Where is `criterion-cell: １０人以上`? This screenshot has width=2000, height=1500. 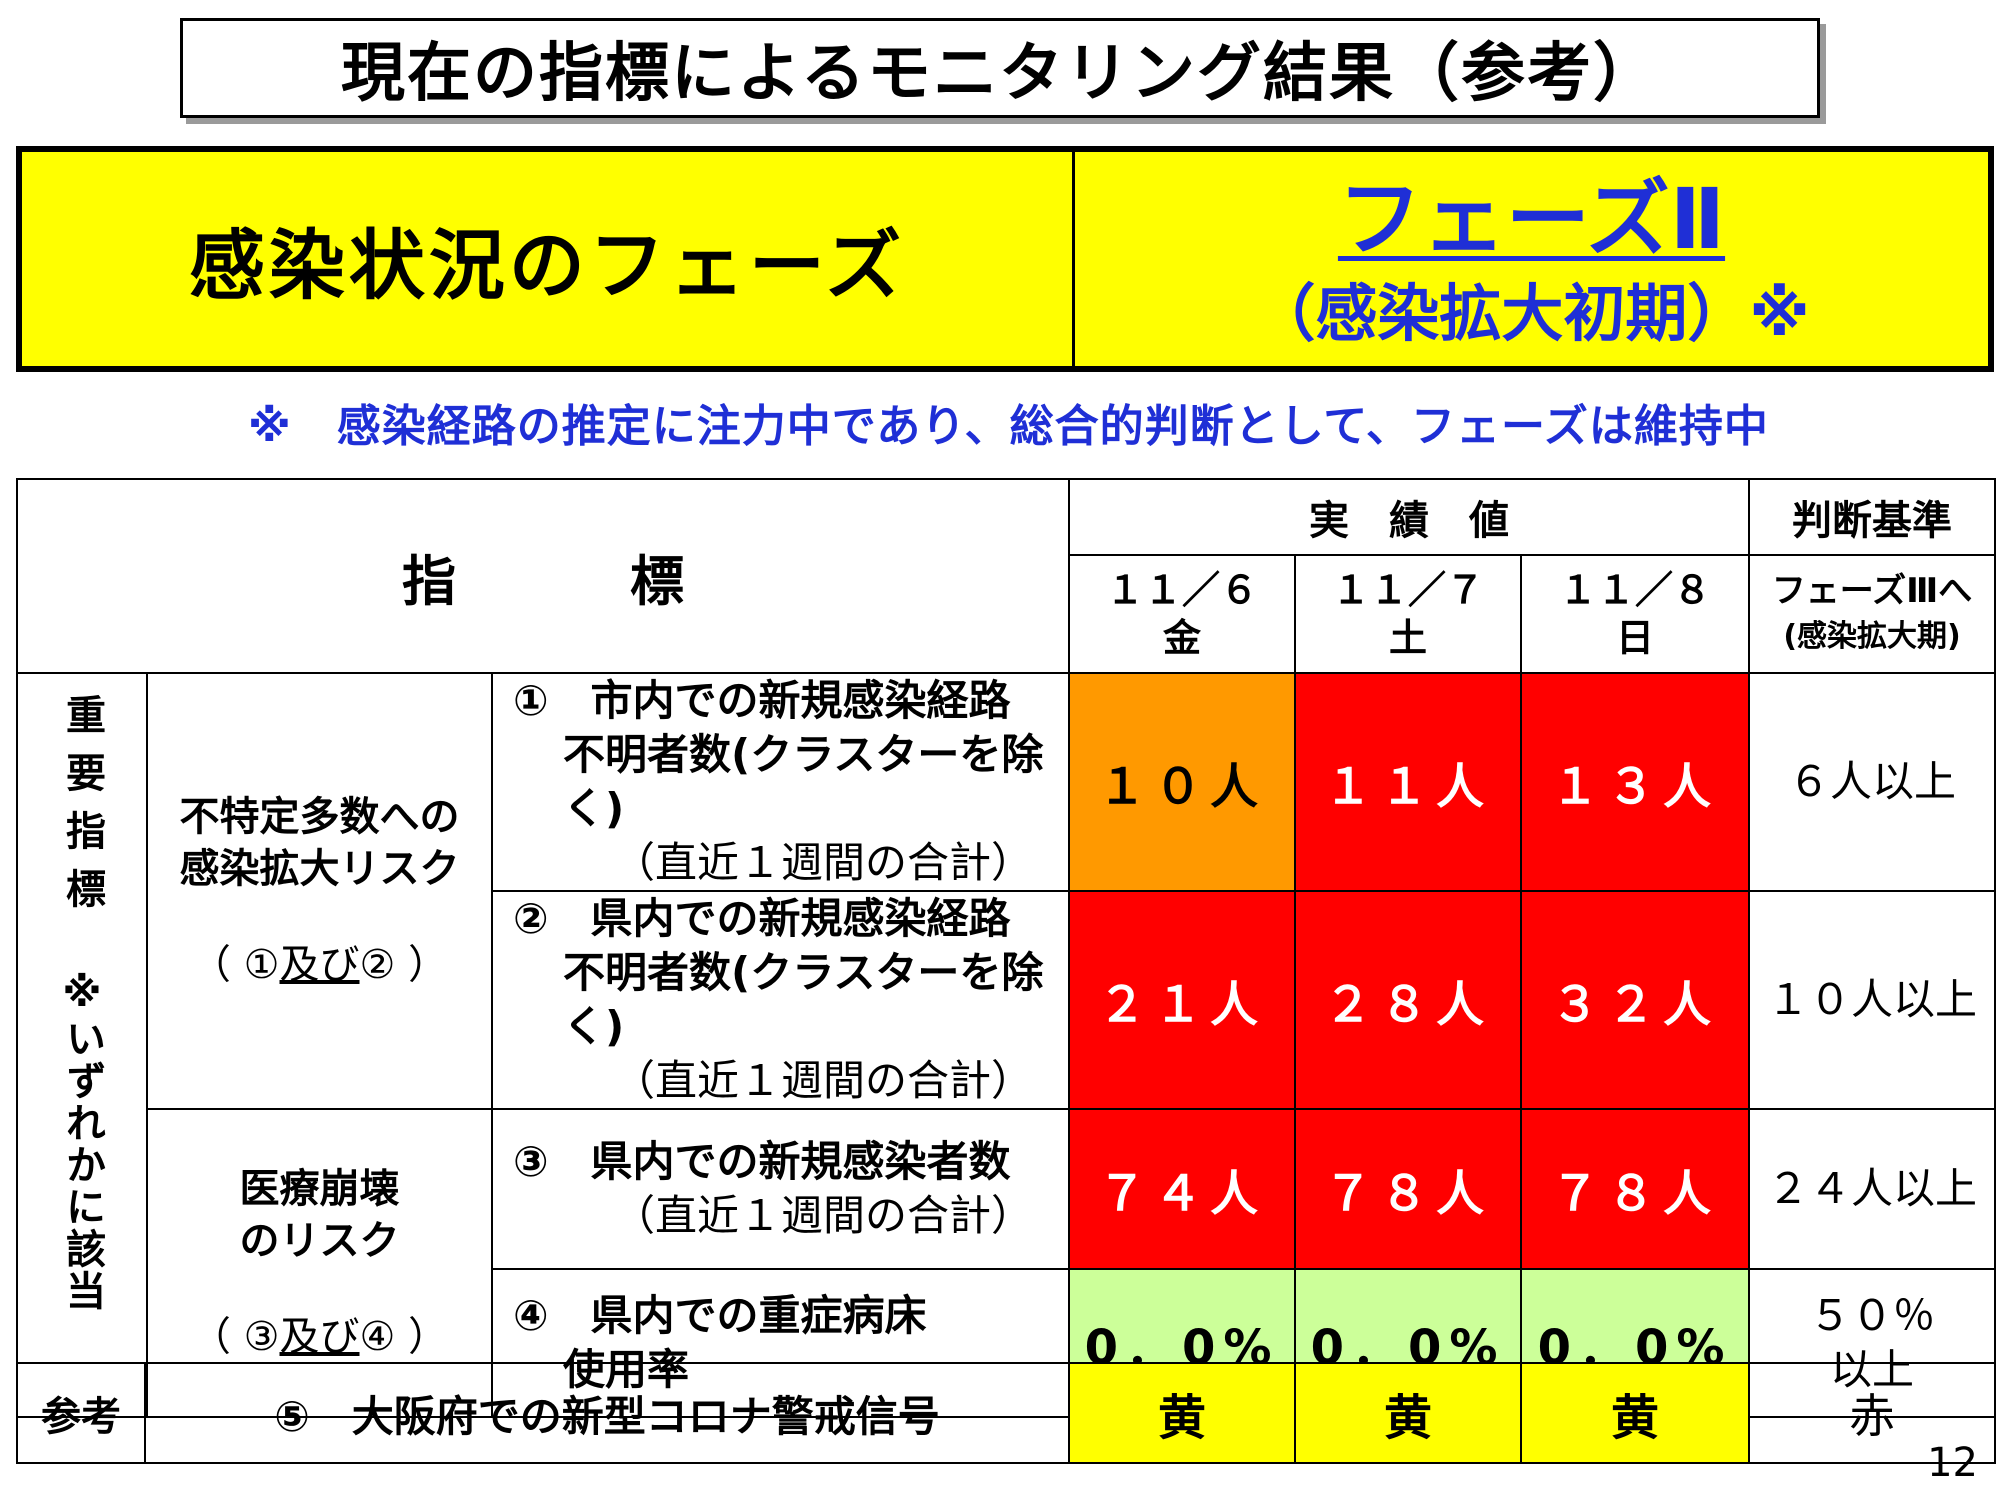
criterion-cell: １０人以上 is located at coordinates (1872, 1000).